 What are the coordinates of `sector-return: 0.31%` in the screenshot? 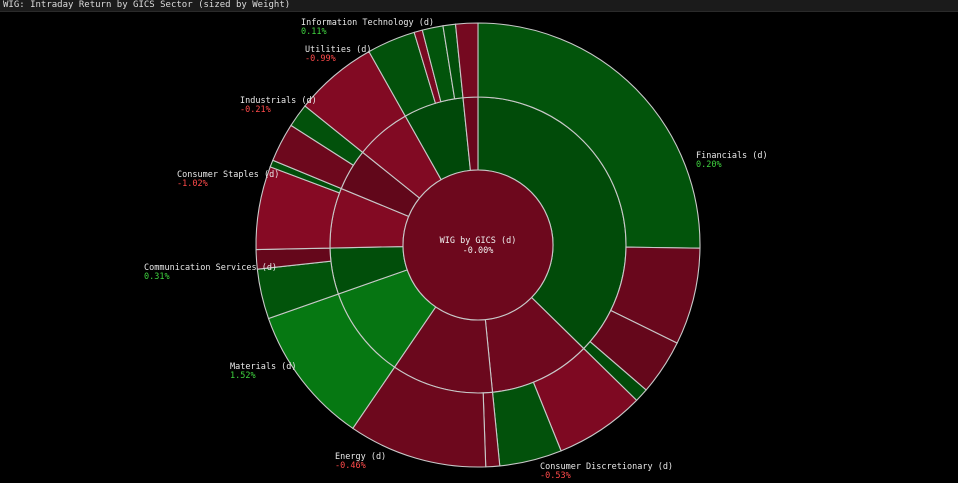 It's located at (157, 277).